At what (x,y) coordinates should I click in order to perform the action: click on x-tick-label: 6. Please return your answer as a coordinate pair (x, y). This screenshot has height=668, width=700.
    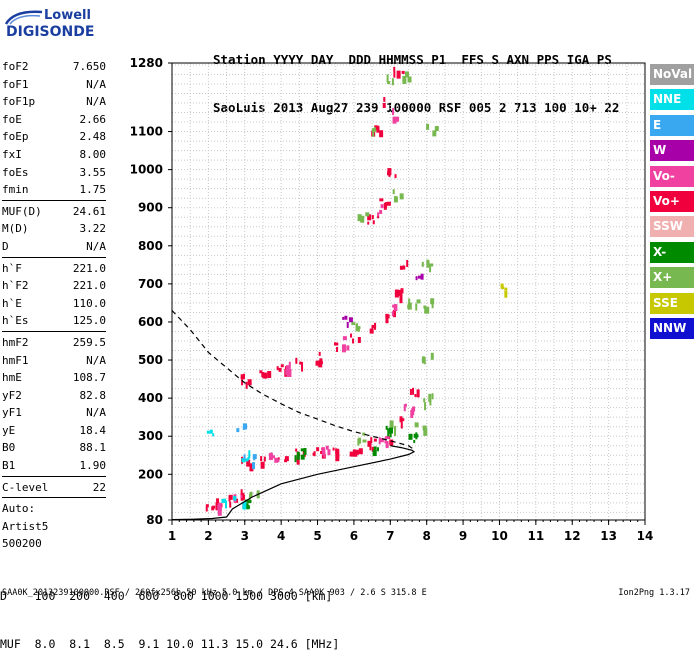
    Looking at the image, I should click on (354, 536).